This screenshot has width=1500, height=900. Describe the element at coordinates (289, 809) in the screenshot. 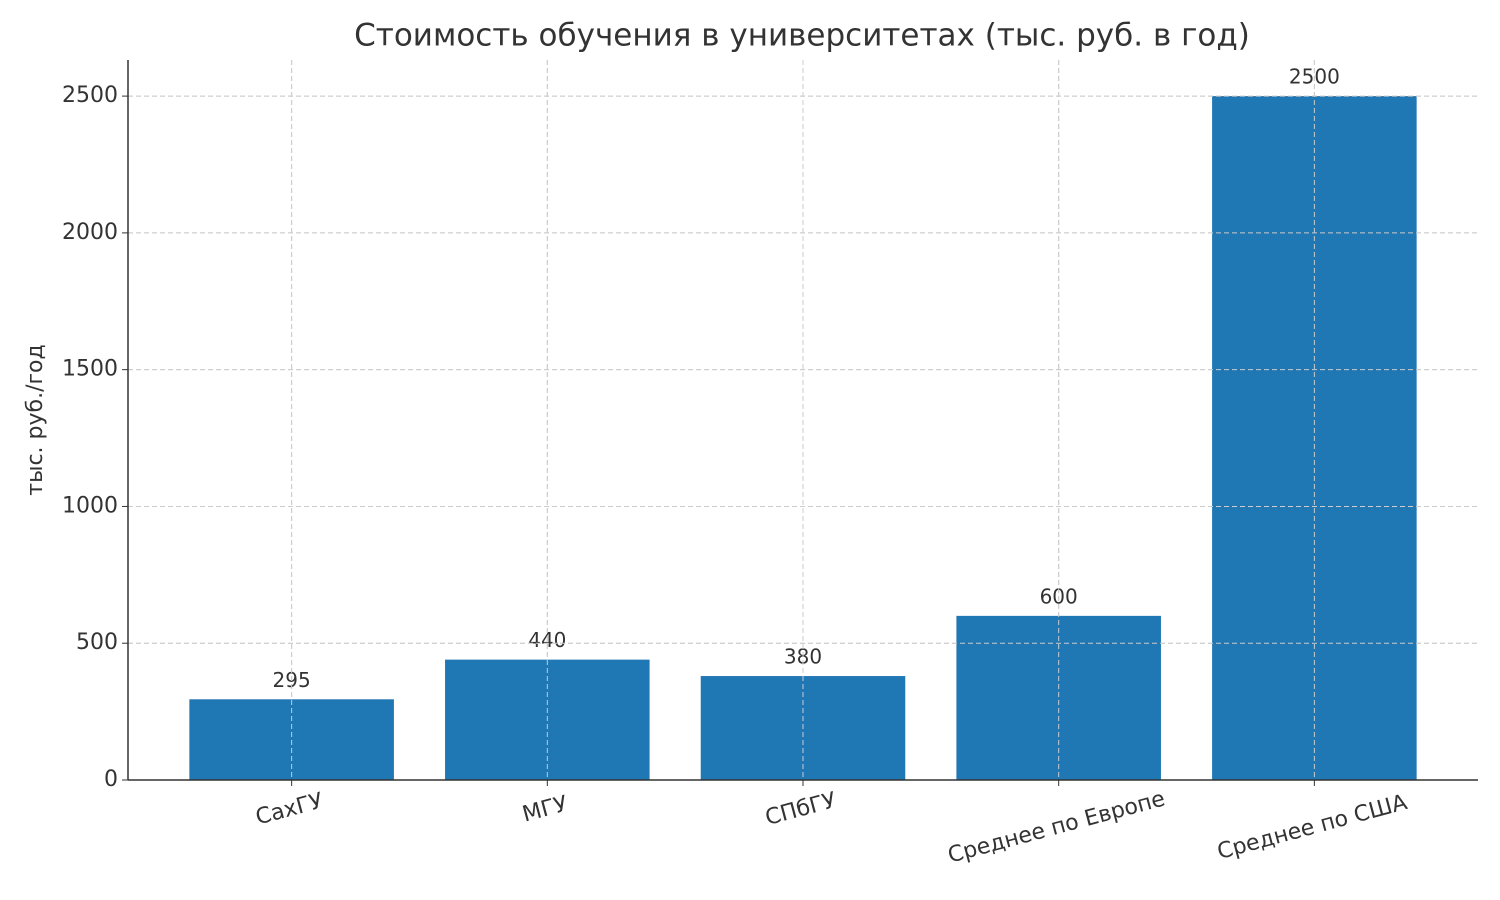

I see `x-tick-label: СахГУ` at that location.